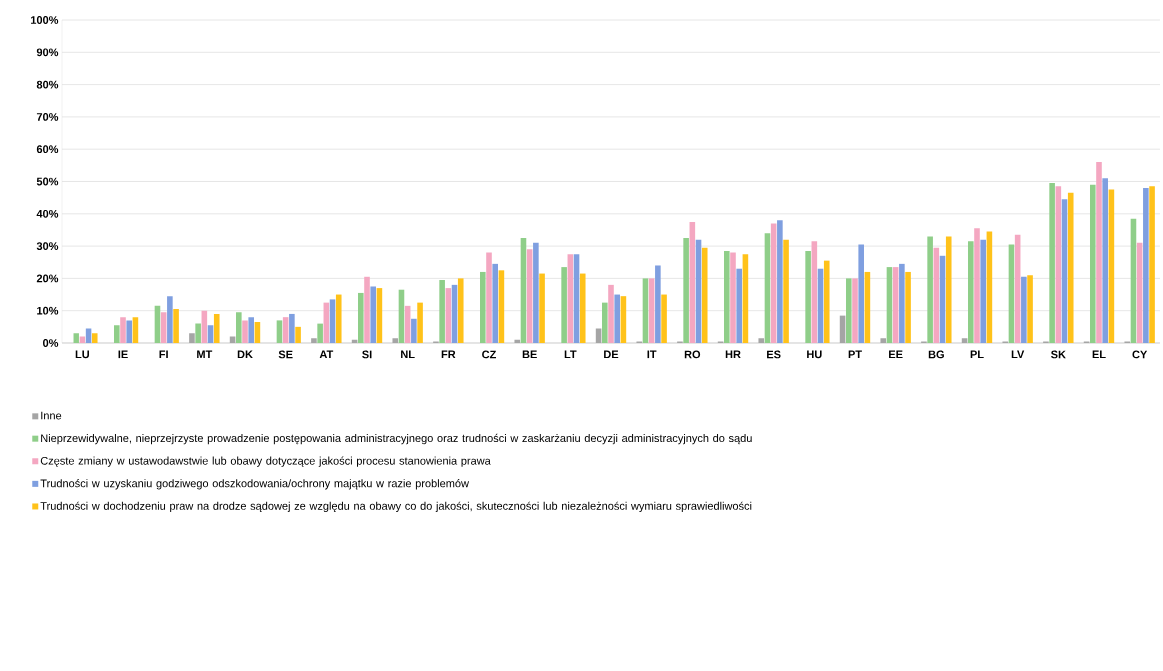 Image resolution: width=1163 pixels, height=671 pixels. Describe the element at coordinates (326, 354) in the screenshot. I see `x-tick-label: AT` at that location.